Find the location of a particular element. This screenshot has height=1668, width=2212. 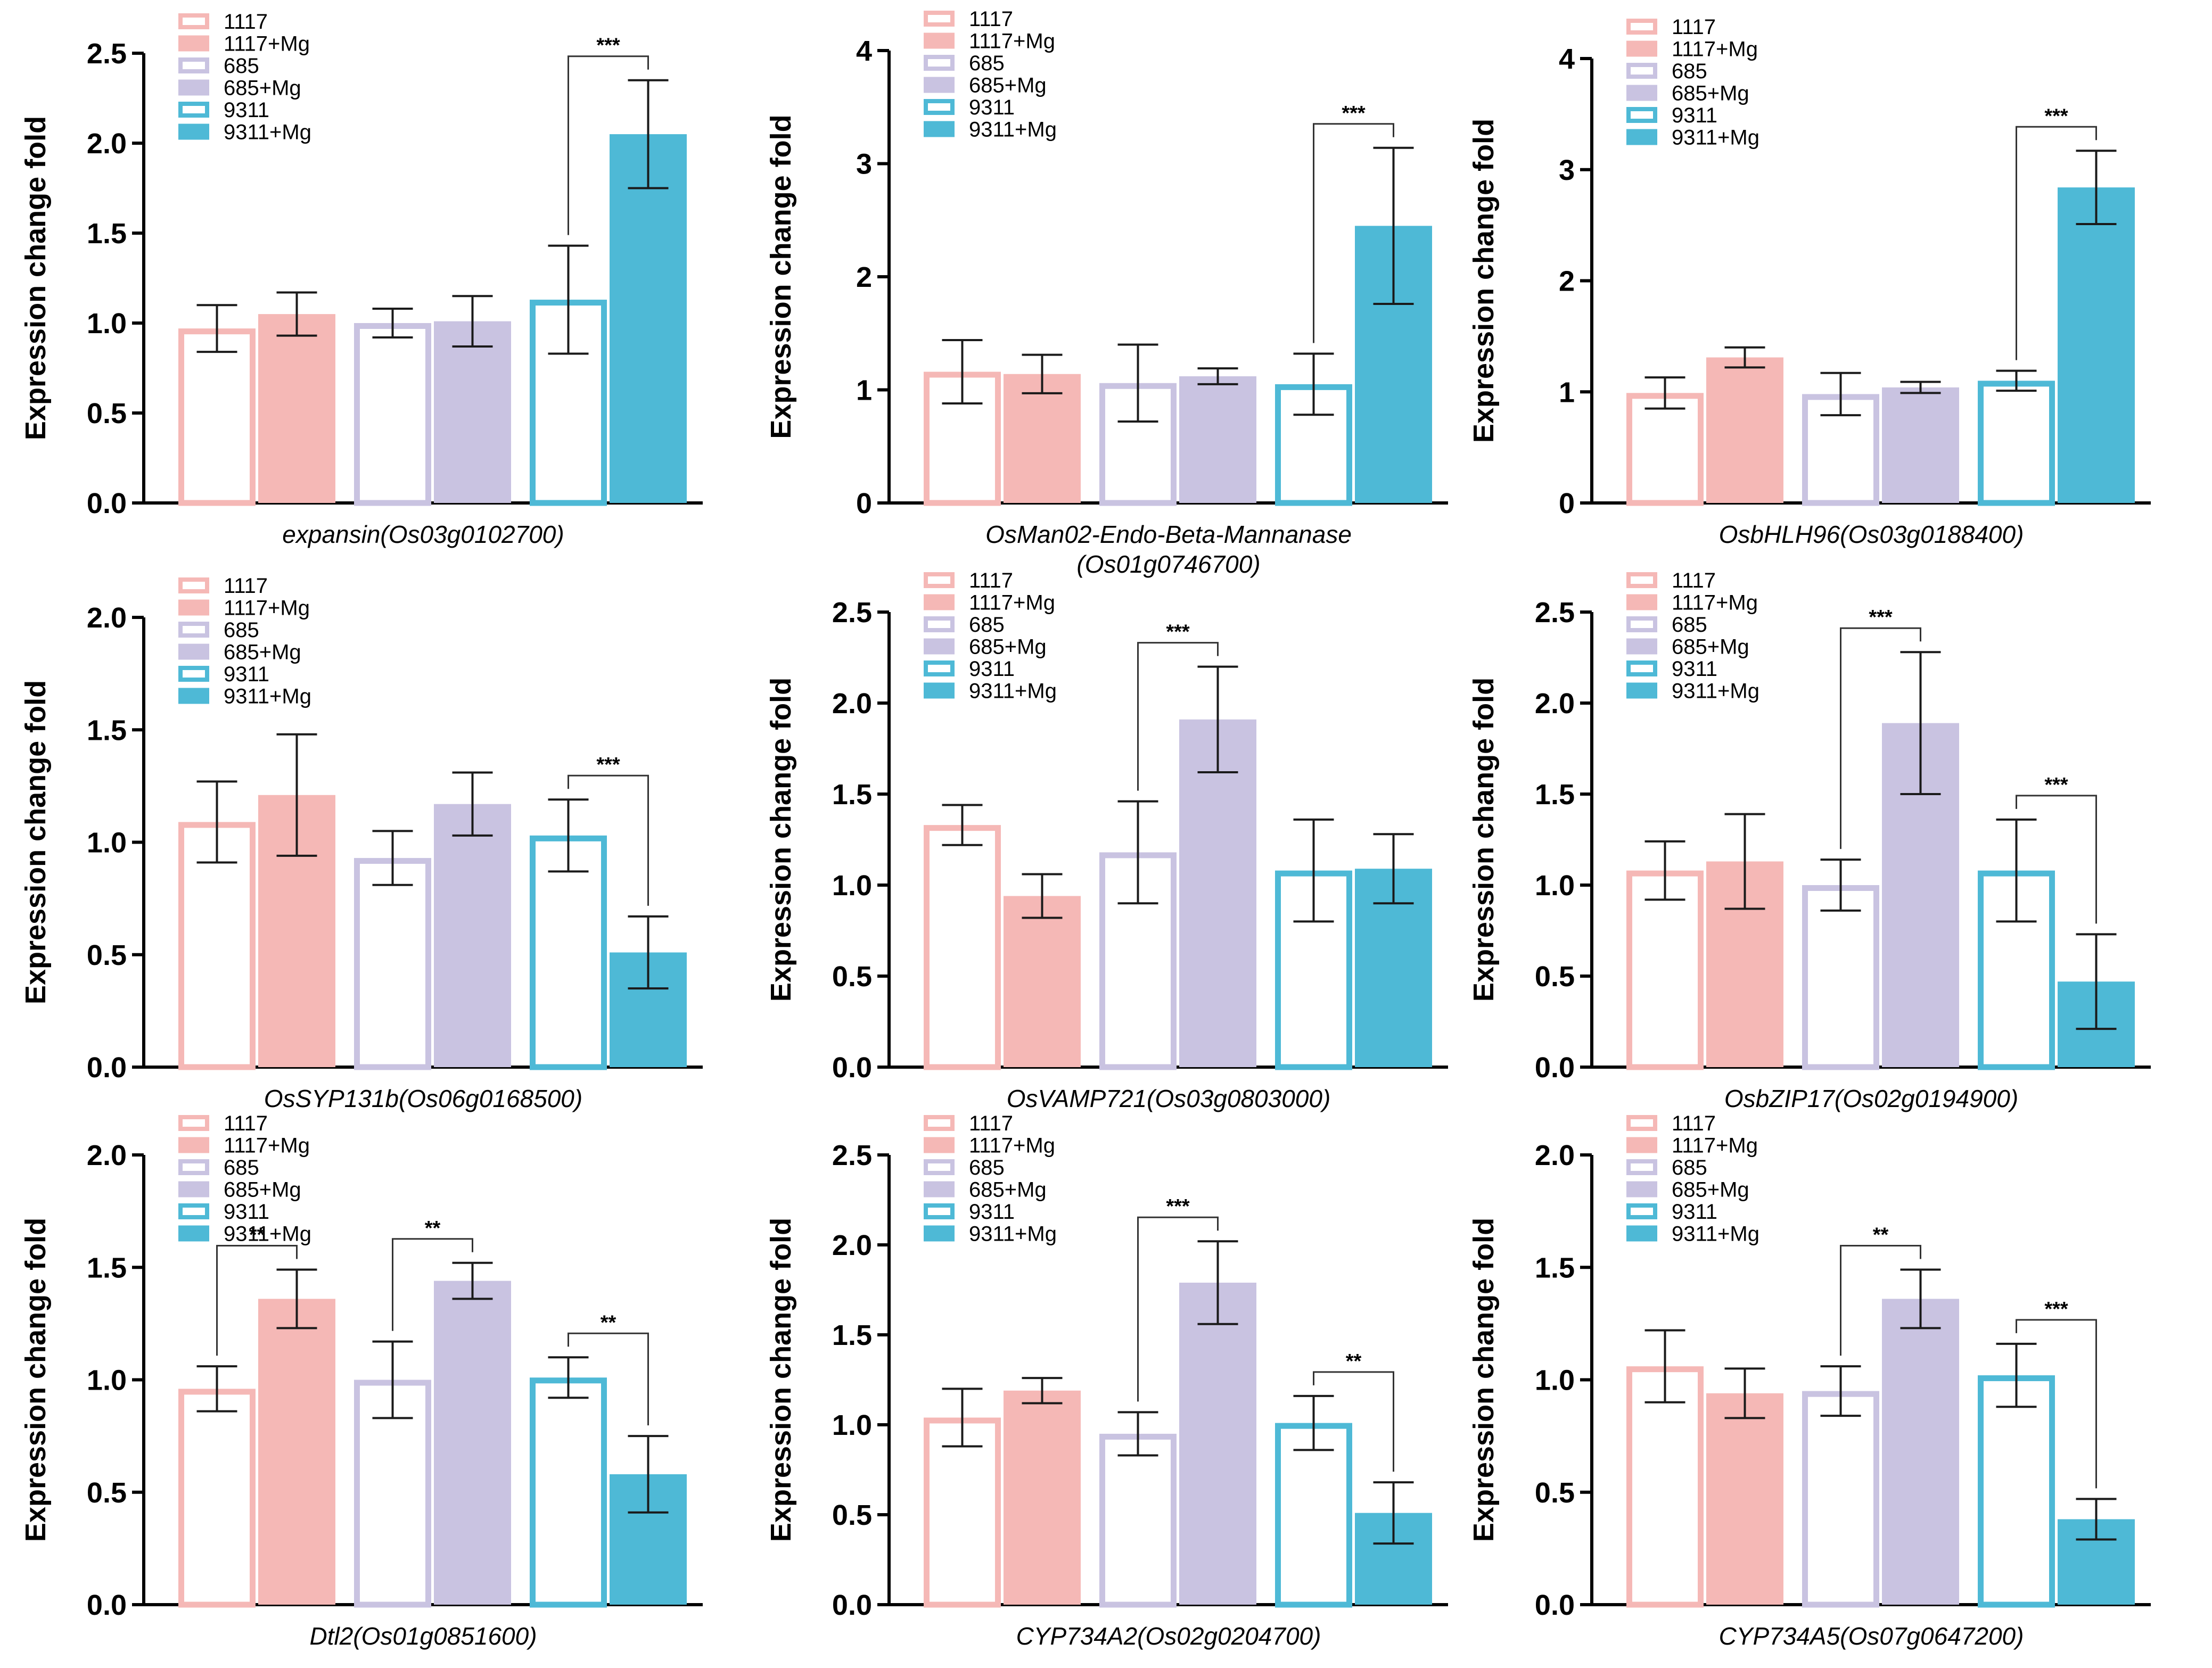

x-axis-label: OsbZIP17(Os02g0194900) is located at coordinates (1871, 1099).